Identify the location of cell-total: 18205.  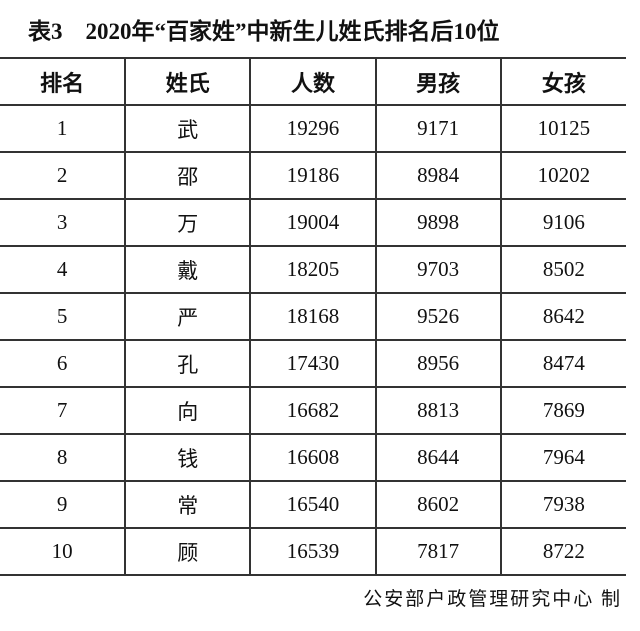
(312, 269).